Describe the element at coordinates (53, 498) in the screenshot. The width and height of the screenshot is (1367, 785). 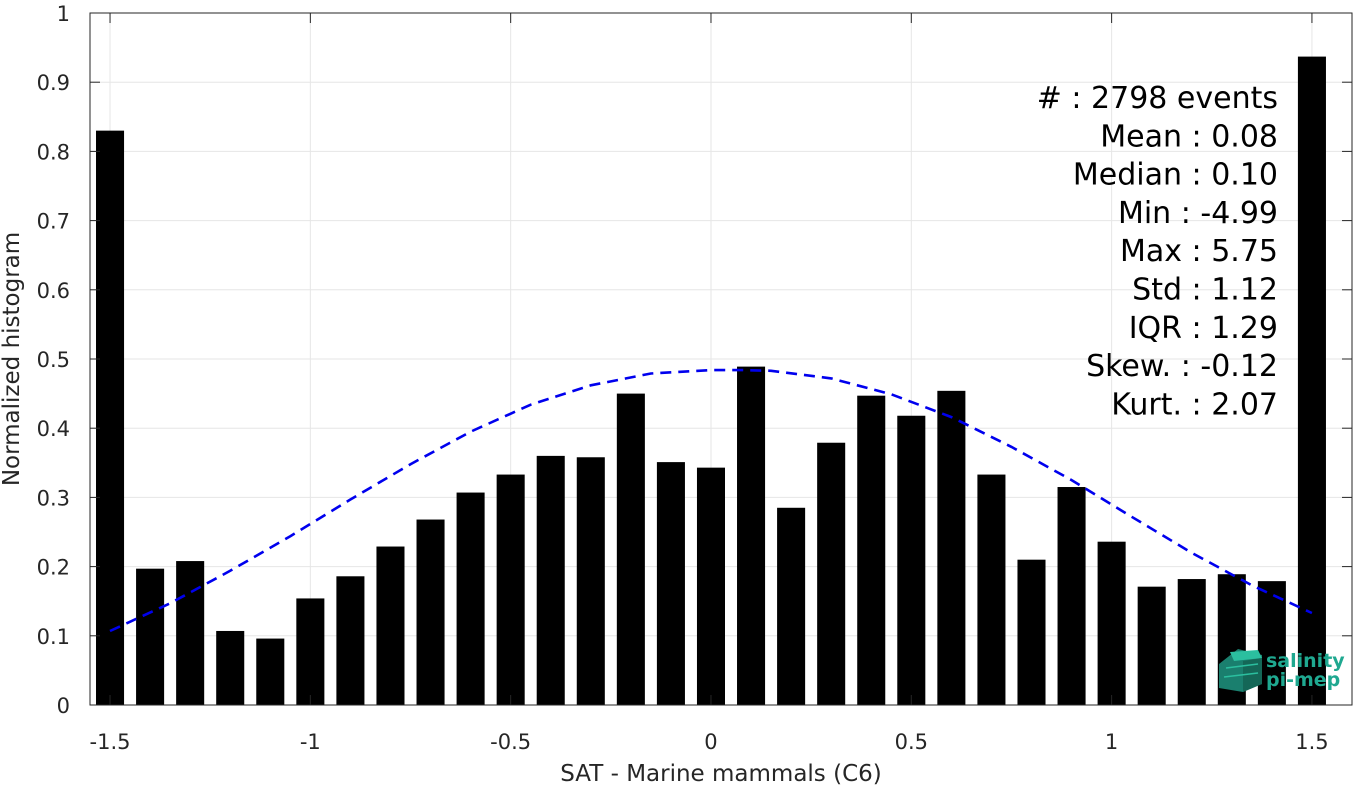
I see `y-tick-label: 0.3` at that location.